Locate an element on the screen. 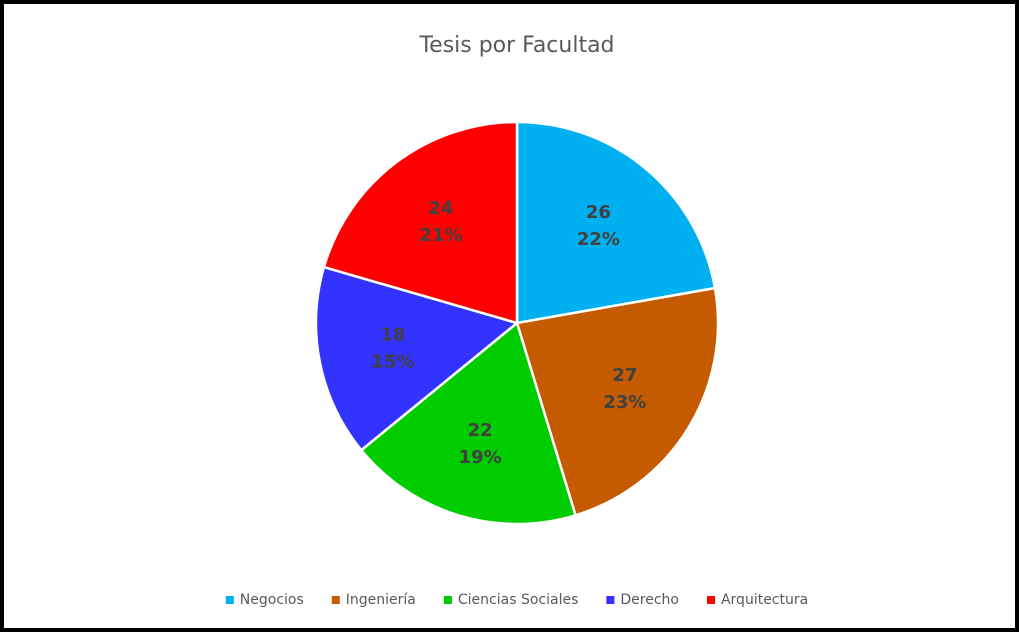 The image size is (1019, 632). percent-label: 22% is located at coordinates (598, 239).